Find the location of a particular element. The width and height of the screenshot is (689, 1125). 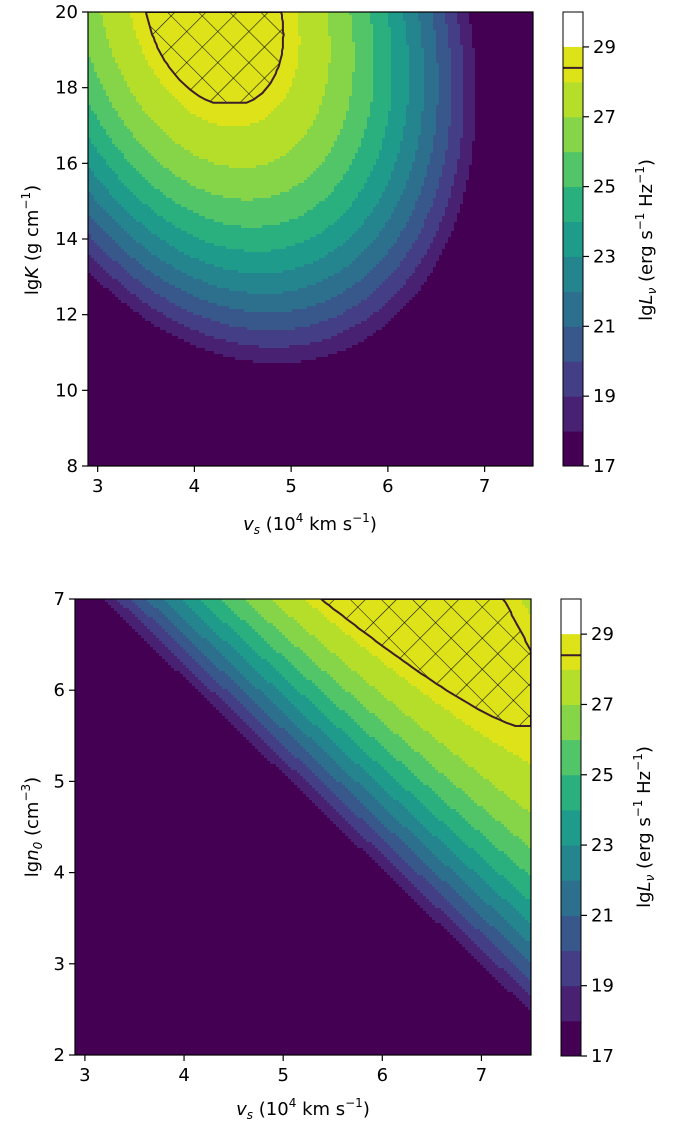

panel-1-x-tick-label: 5 is located at coordinates (290, 486).